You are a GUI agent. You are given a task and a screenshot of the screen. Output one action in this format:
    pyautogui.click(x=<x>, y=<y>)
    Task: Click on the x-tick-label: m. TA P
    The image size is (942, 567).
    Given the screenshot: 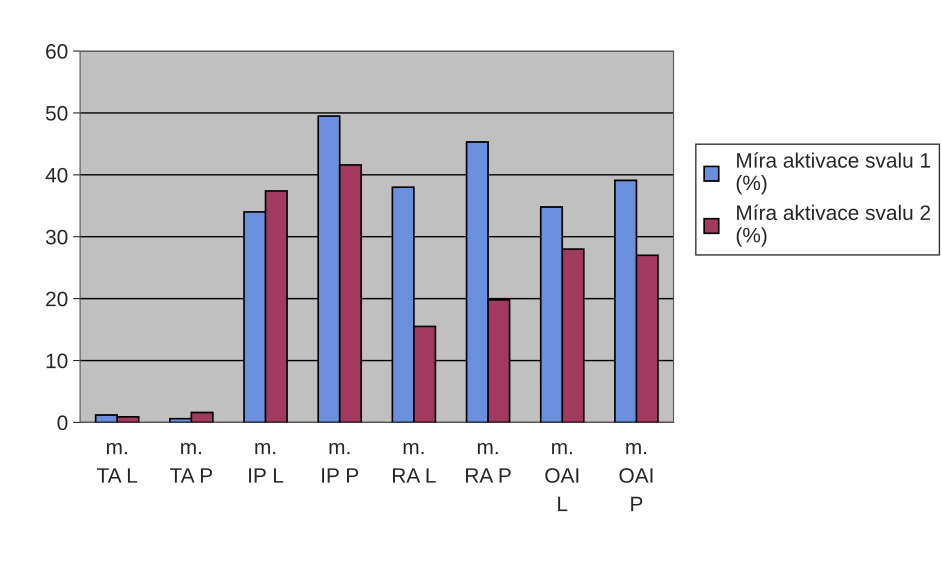 What is the action you would take?
    pyautogui.click(x=191, y=462)
    